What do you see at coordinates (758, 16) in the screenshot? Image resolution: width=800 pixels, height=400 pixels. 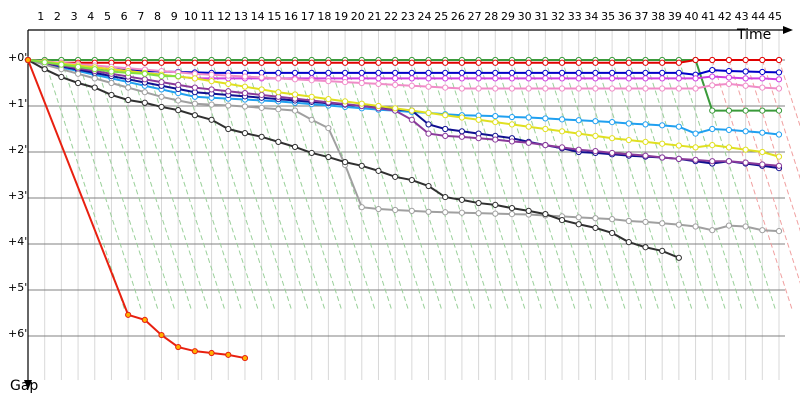 I see `x-tick-label: 44` at bounding box center [758, 16].